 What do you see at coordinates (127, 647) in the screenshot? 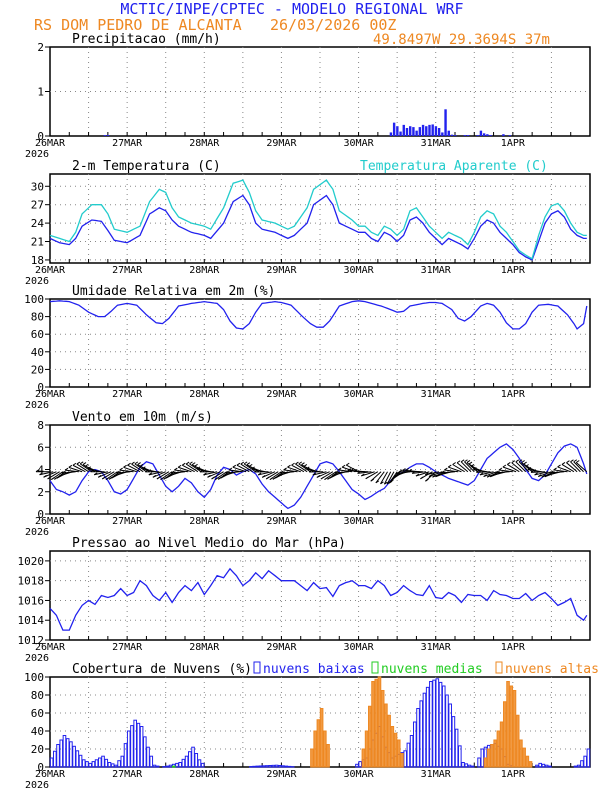
I see `pres-day-label: 27MAR` at bounding box center [127, 647].